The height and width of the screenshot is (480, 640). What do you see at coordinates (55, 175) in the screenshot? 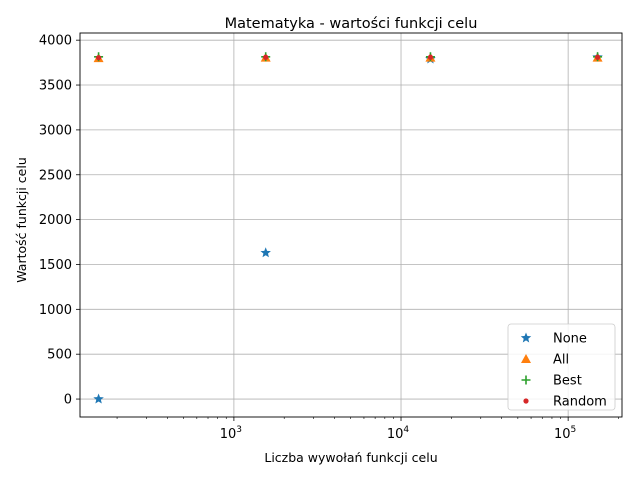
I see `y-tick-label: 2500` at bounding box center [55, 175].